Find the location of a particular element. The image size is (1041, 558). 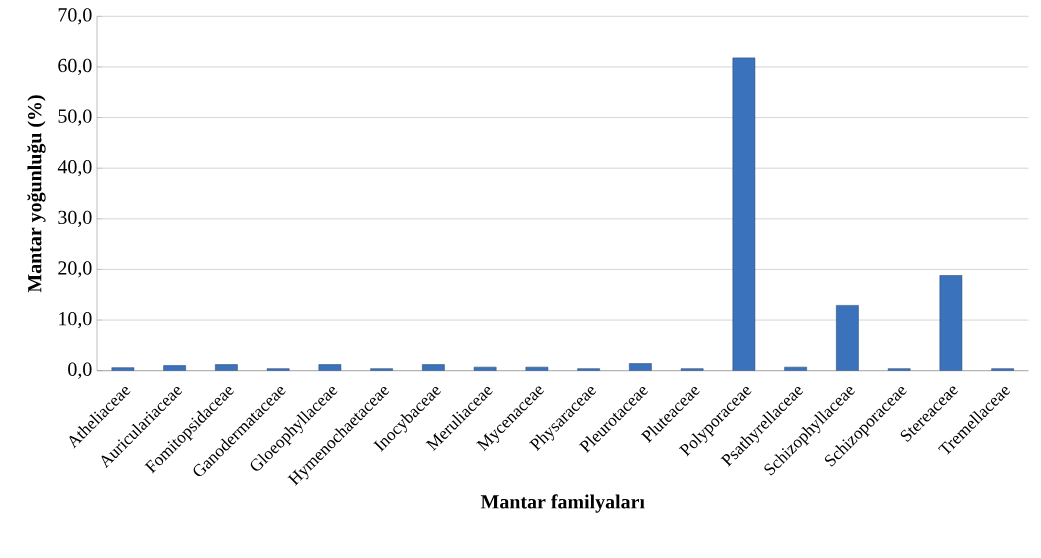

y-tick-label: 40,0 is located at coordinates (74, 168).